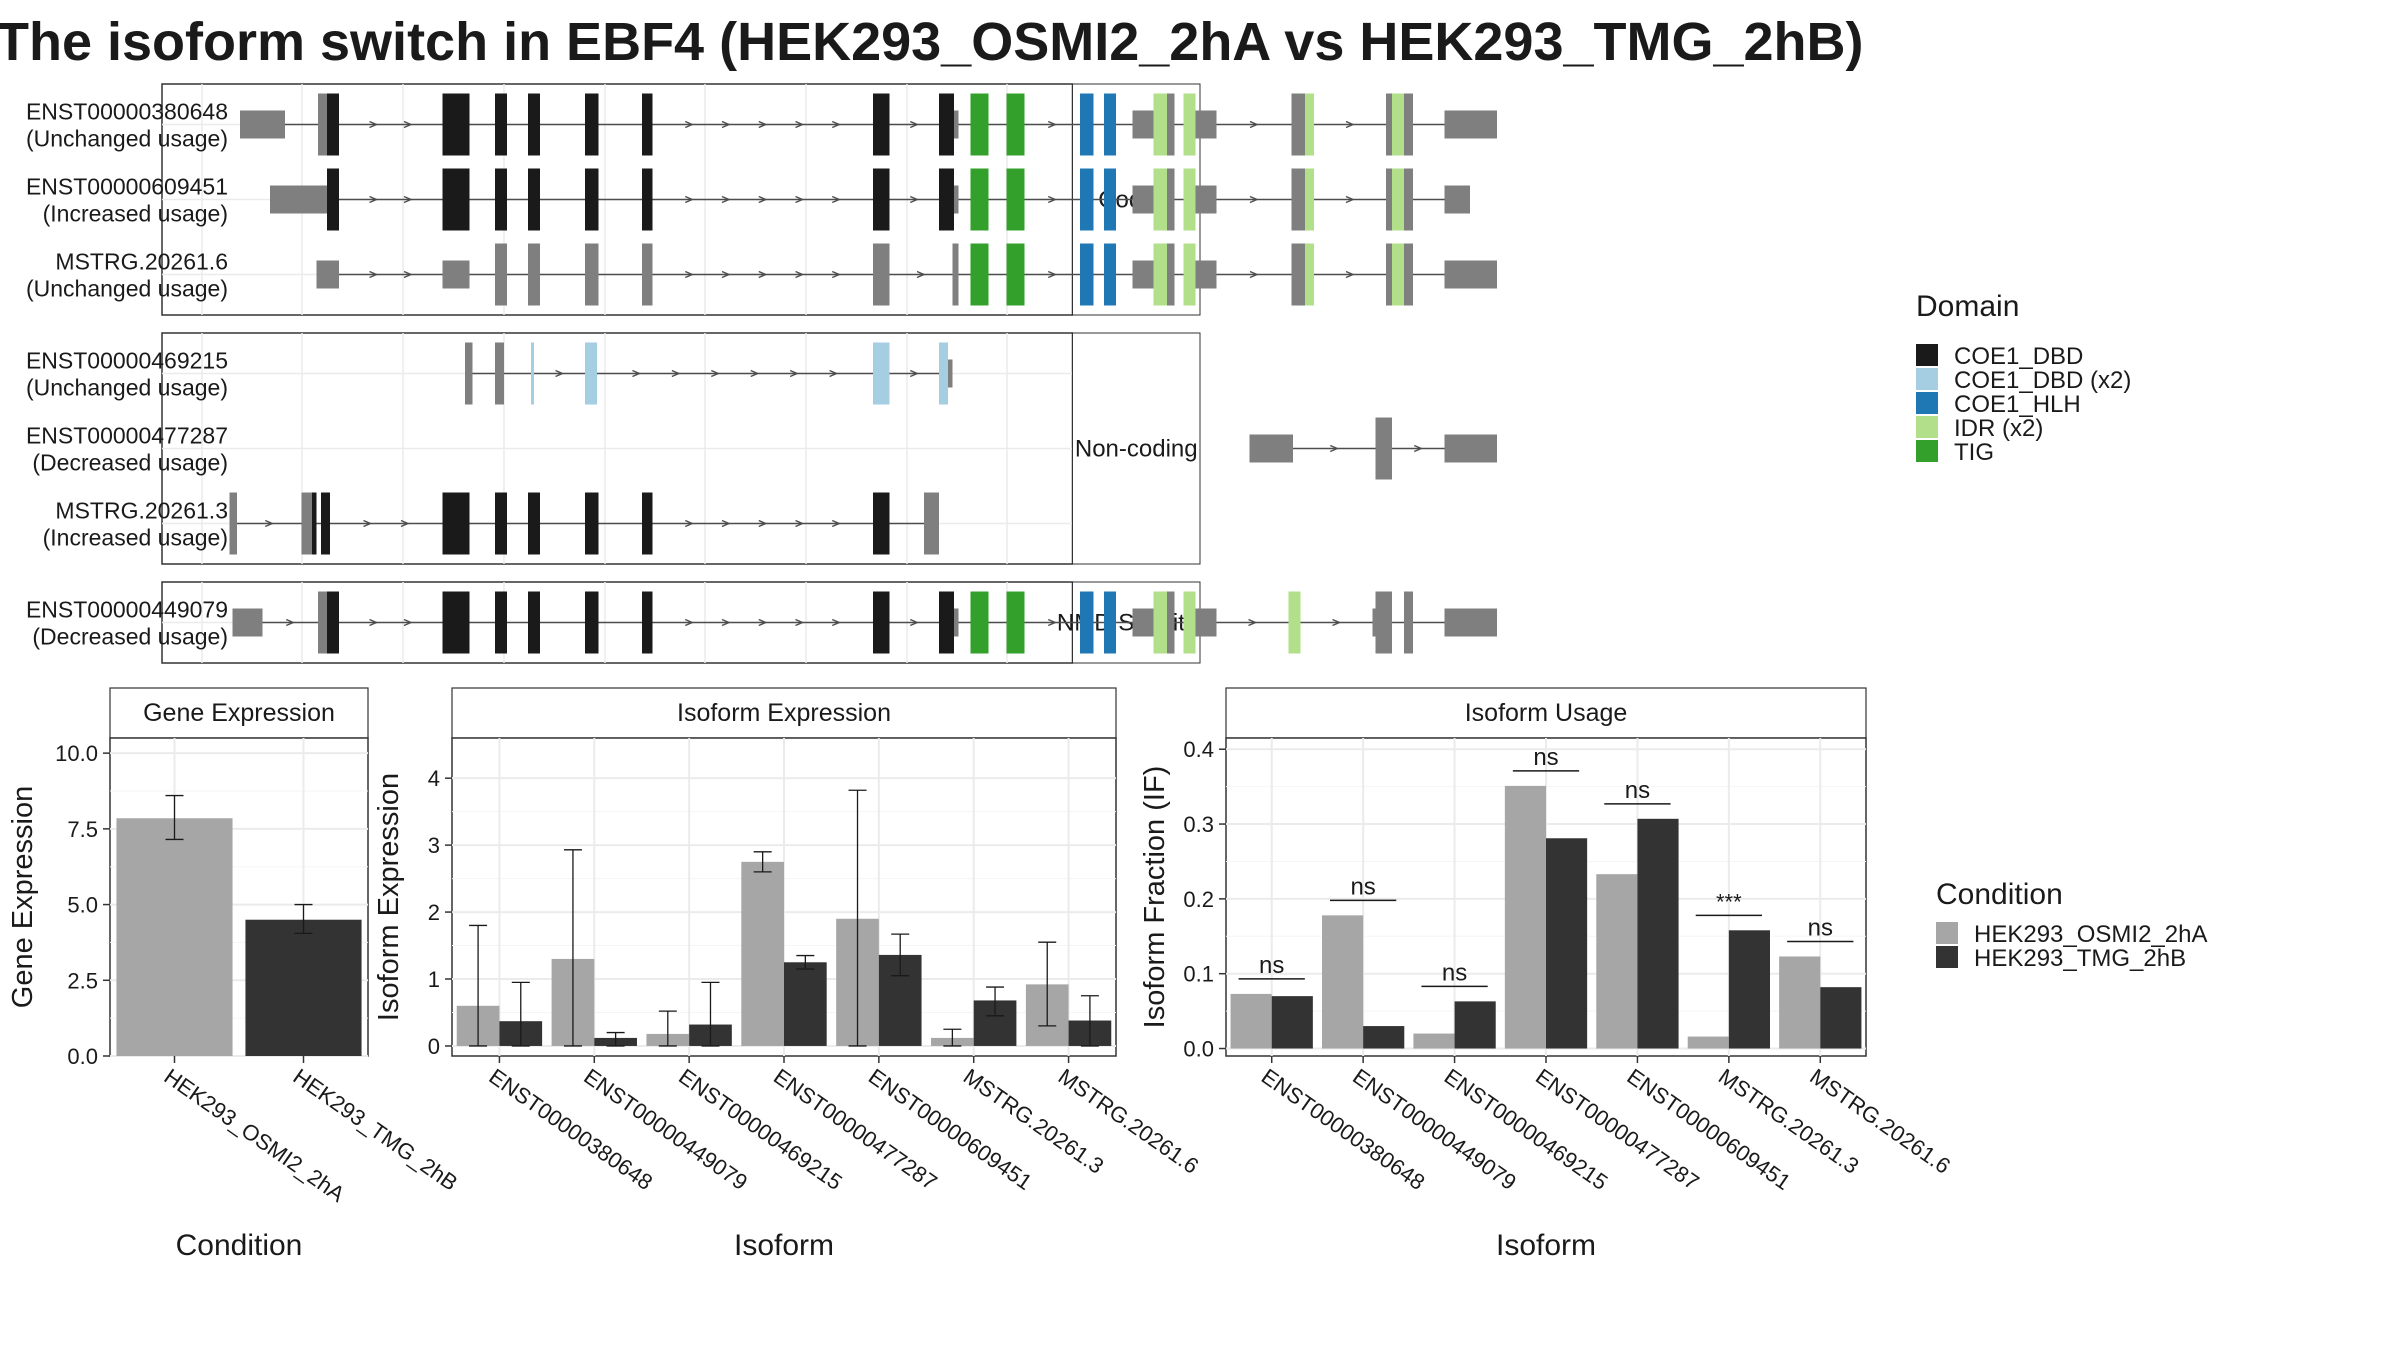 Image resolution: width=2400 pixels, height=1350 pixels. I want to click on domain-legend-label: TIG, so click(1974, 452).